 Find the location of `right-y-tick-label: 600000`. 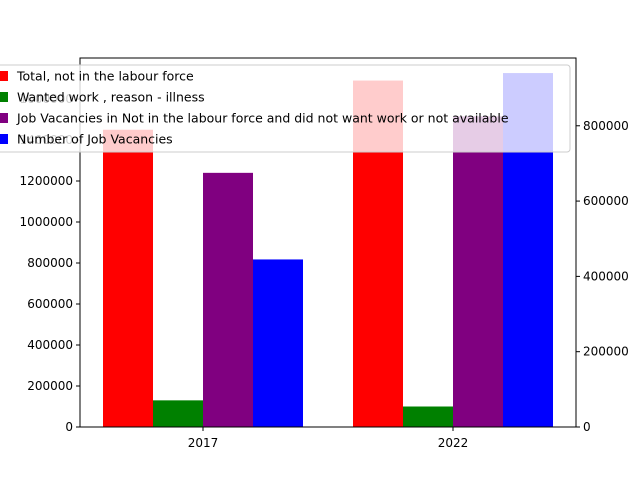

right-y-tick-label: 600000 is located at coordinates (606, 201).